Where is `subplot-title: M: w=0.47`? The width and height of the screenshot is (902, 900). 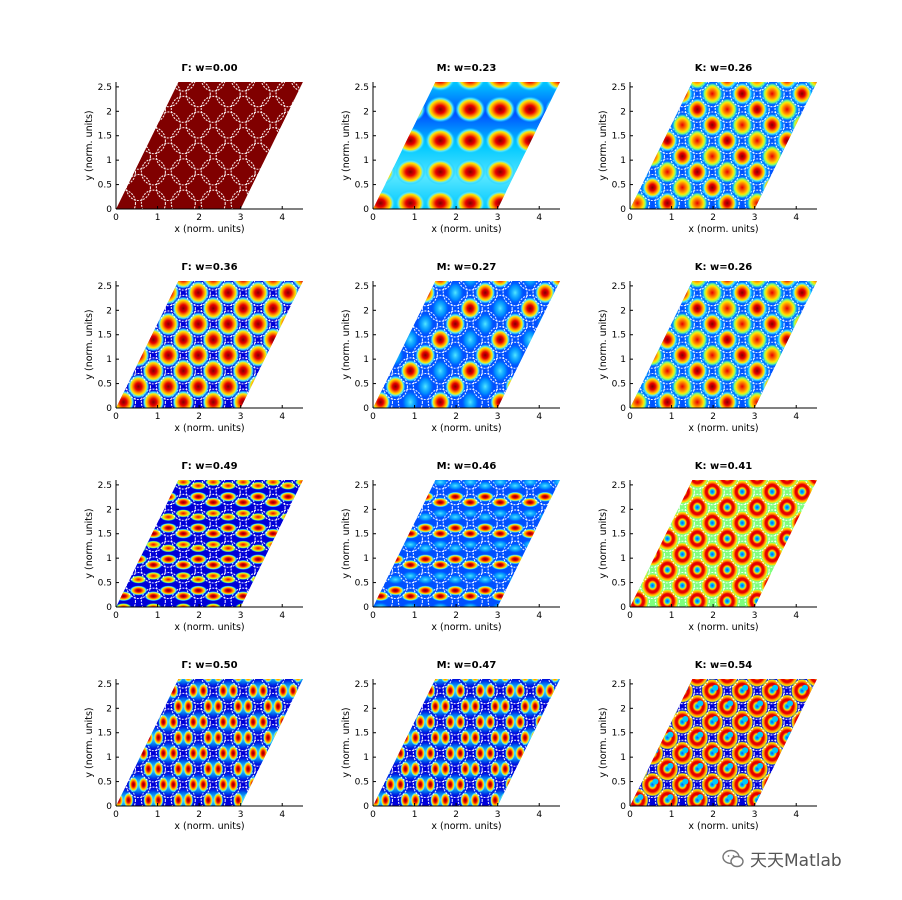 subplot-title: M: w=0.47 is located at coordinates (467, 665).